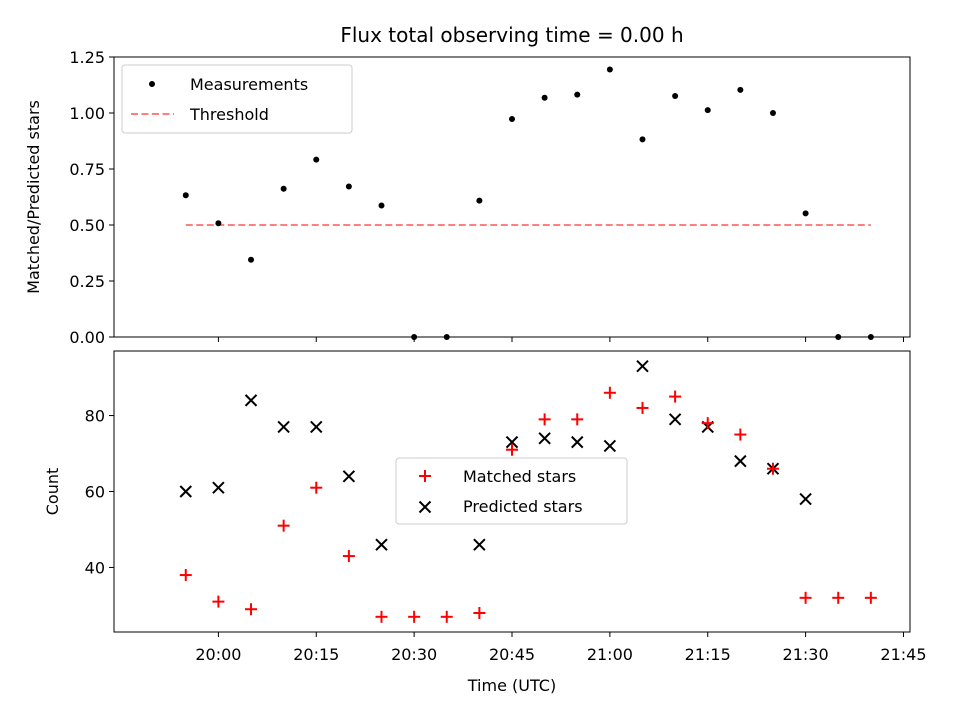 The height and width of the screenshot is (720, 960). Describe the element at coordinates (511, 685) in the screenshot. I see `bottom-xlabel: Time (UTC)` at that location.